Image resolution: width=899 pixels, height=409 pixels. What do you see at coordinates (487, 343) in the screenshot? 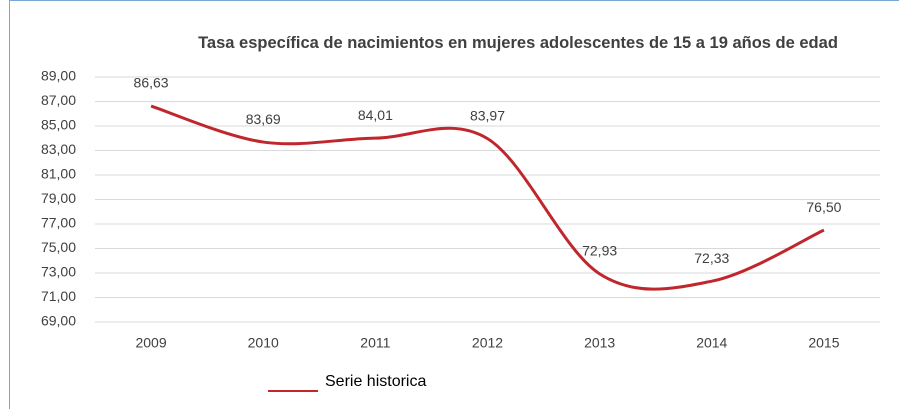
I see `x-tick-label: 2012` at bounding box center [487, 343].